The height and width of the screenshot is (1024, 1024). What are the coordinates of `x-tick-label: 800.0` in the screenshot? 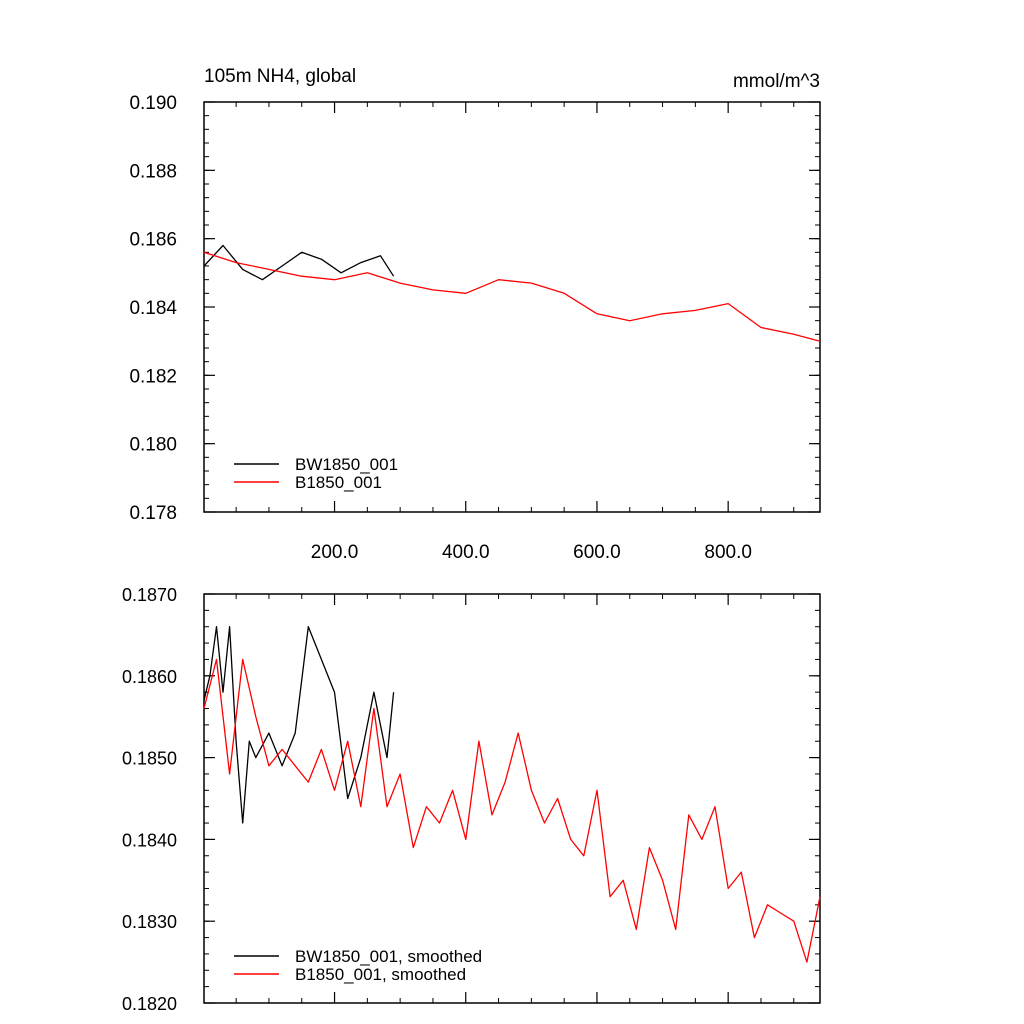 It's located at (728, 552).